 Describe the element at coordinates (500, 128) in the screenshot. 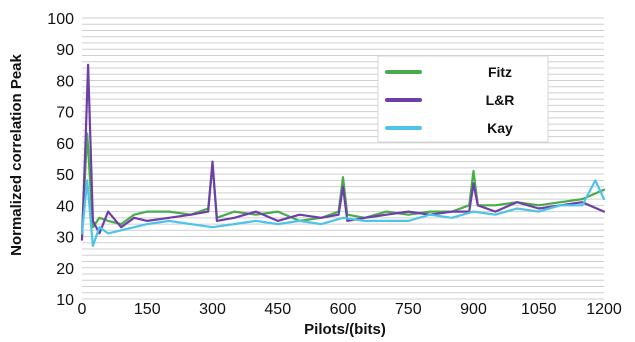

I see `legend-label: Kay` at that location.